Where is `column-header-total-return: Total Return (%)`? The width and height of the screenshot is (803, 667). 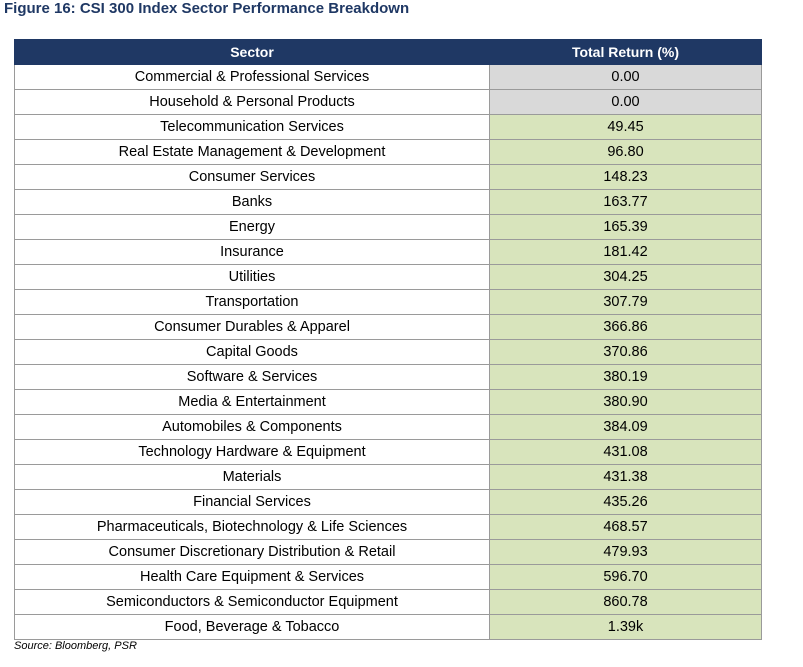 column-header-total-return: Total Return (%) is located at coordinates (625, 52).